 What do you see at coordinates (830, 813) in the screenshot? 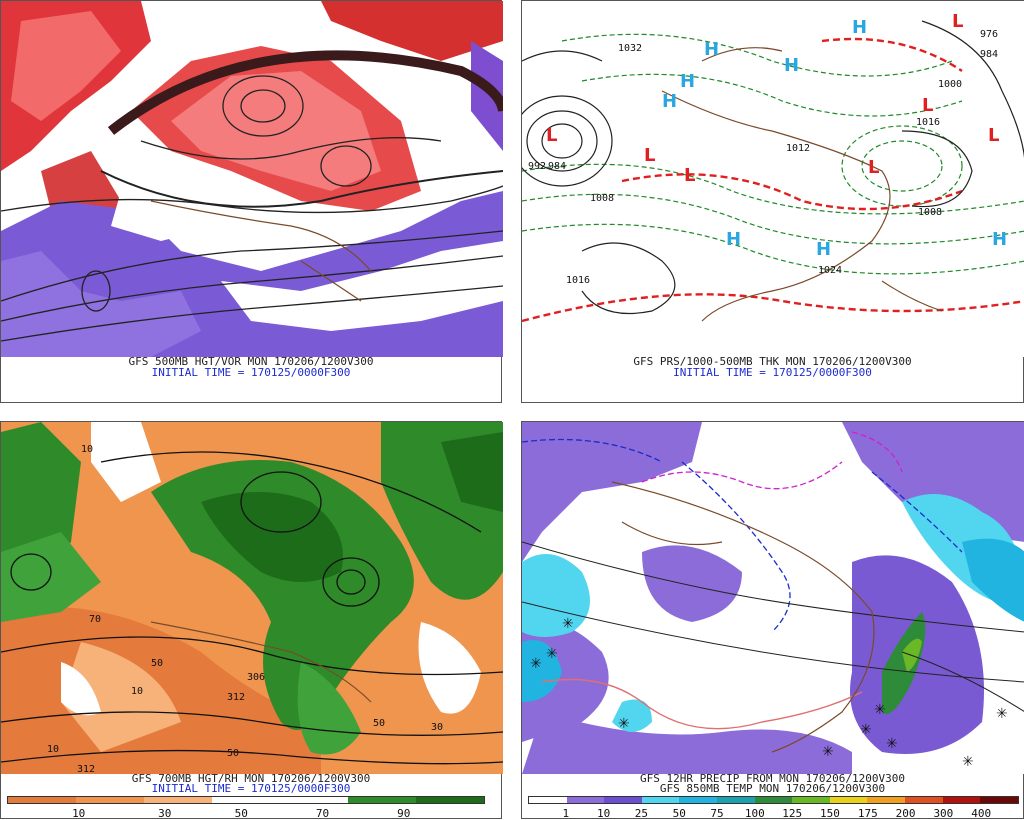
I see `colorbar-tick: 150` at bounding box center [830, 813].